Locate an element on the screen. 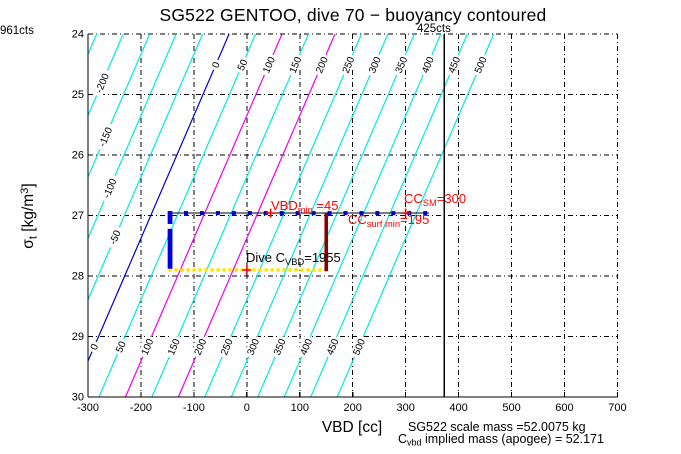 The image size is (681, 454). y-tick-label: 28 is located at coordinates (78, 277).